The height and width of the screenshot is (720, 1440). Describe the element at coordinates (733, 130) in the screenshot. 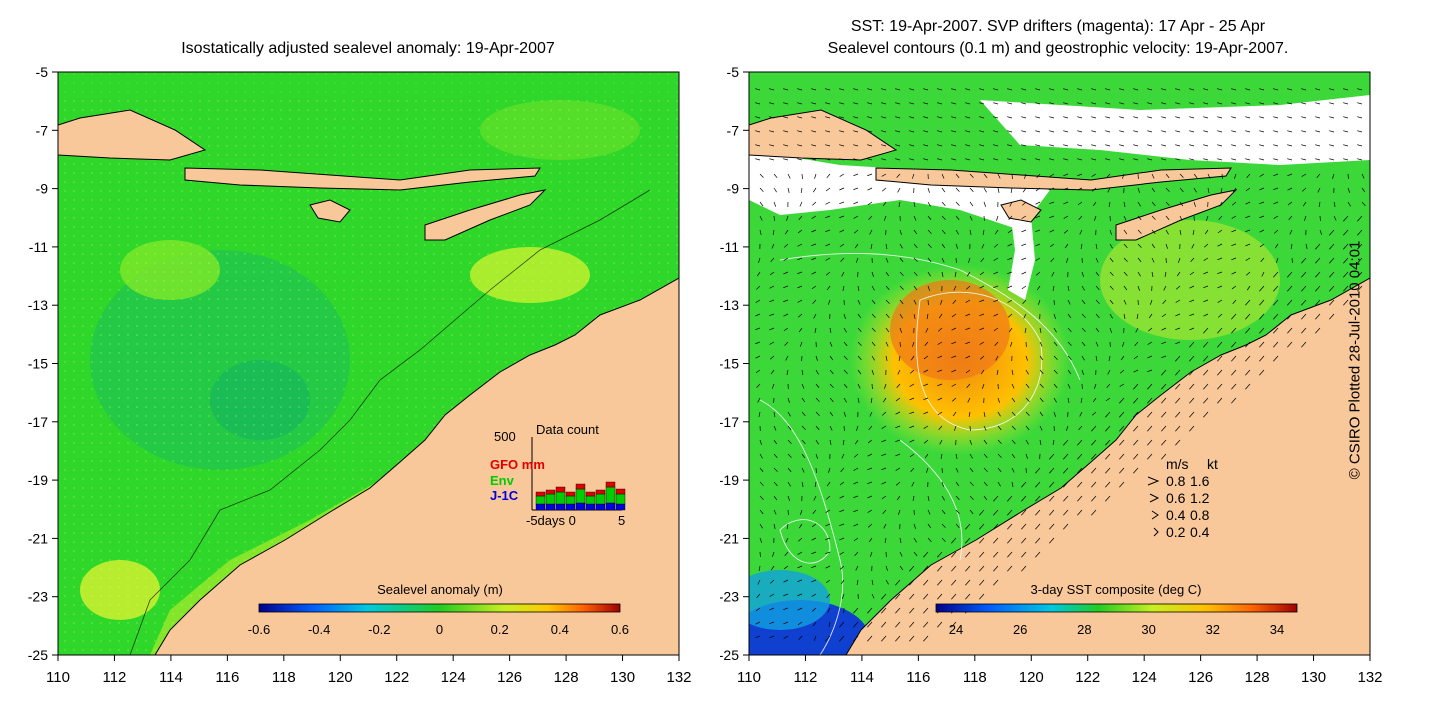

I see `y-tick-label: -7` at that location.